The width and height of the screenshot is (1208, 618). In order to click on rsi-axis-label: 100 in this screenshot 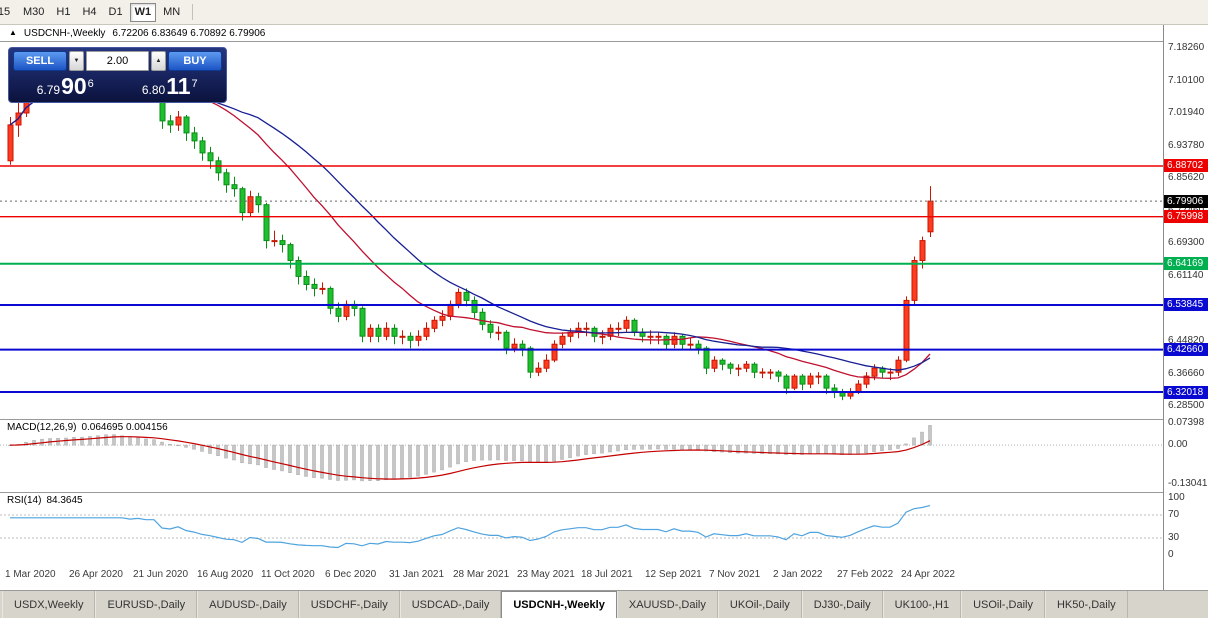, I will do `click(1176, 497)`.